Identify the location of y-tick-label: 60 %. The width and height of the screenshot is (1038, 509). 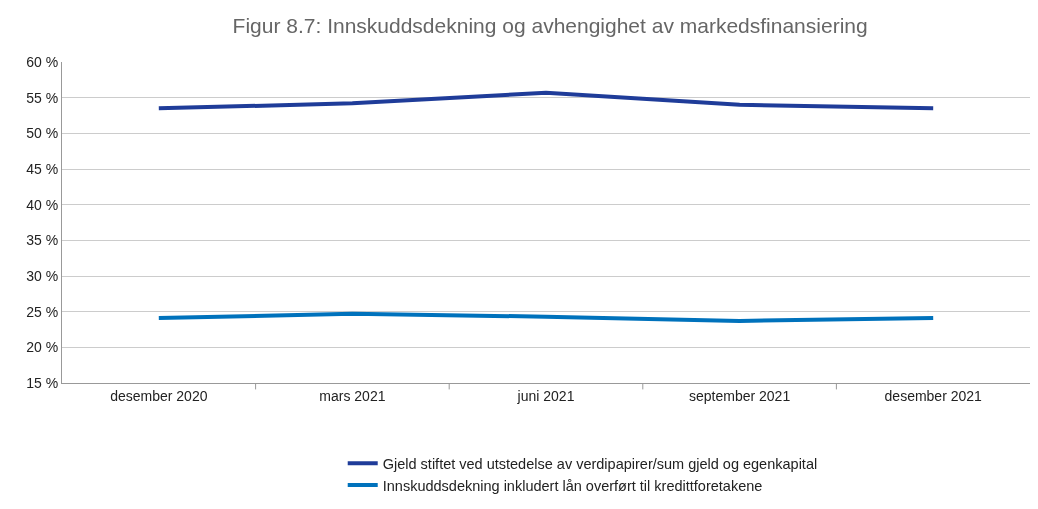
(42, 61).